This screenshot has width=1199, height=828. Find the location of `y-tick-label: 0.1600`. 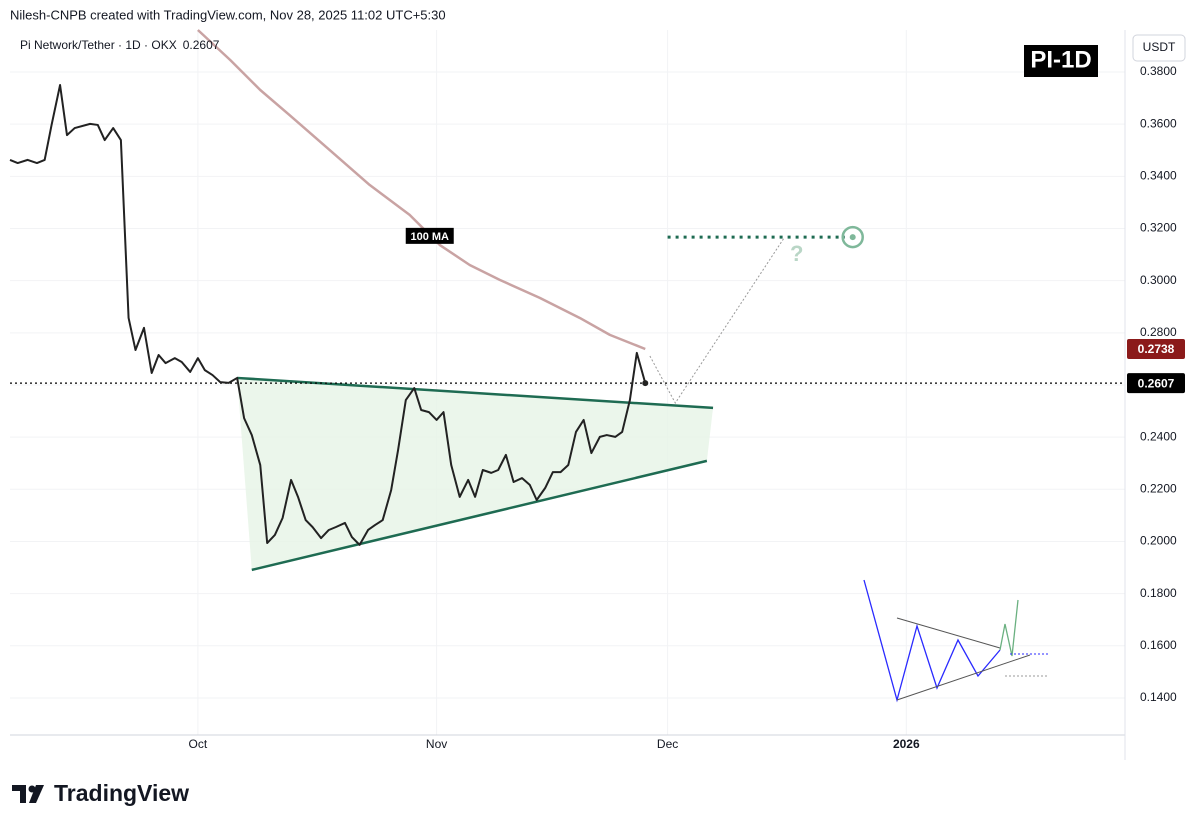

y-tick-label: 0.1600 is located at coordinates (1158, 645).